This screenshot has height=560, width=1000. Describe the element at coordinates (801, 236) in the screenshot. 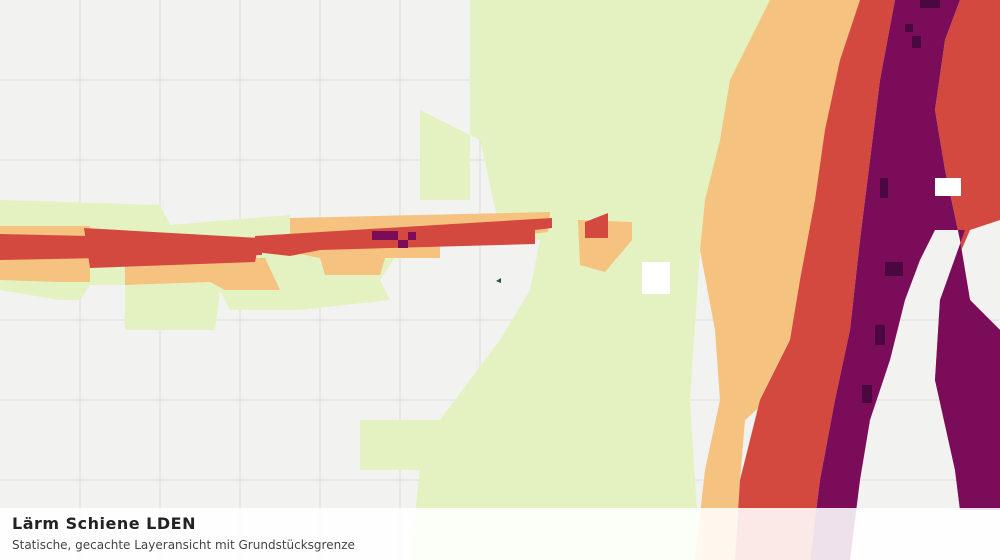

I see `noise-gap` at that location.